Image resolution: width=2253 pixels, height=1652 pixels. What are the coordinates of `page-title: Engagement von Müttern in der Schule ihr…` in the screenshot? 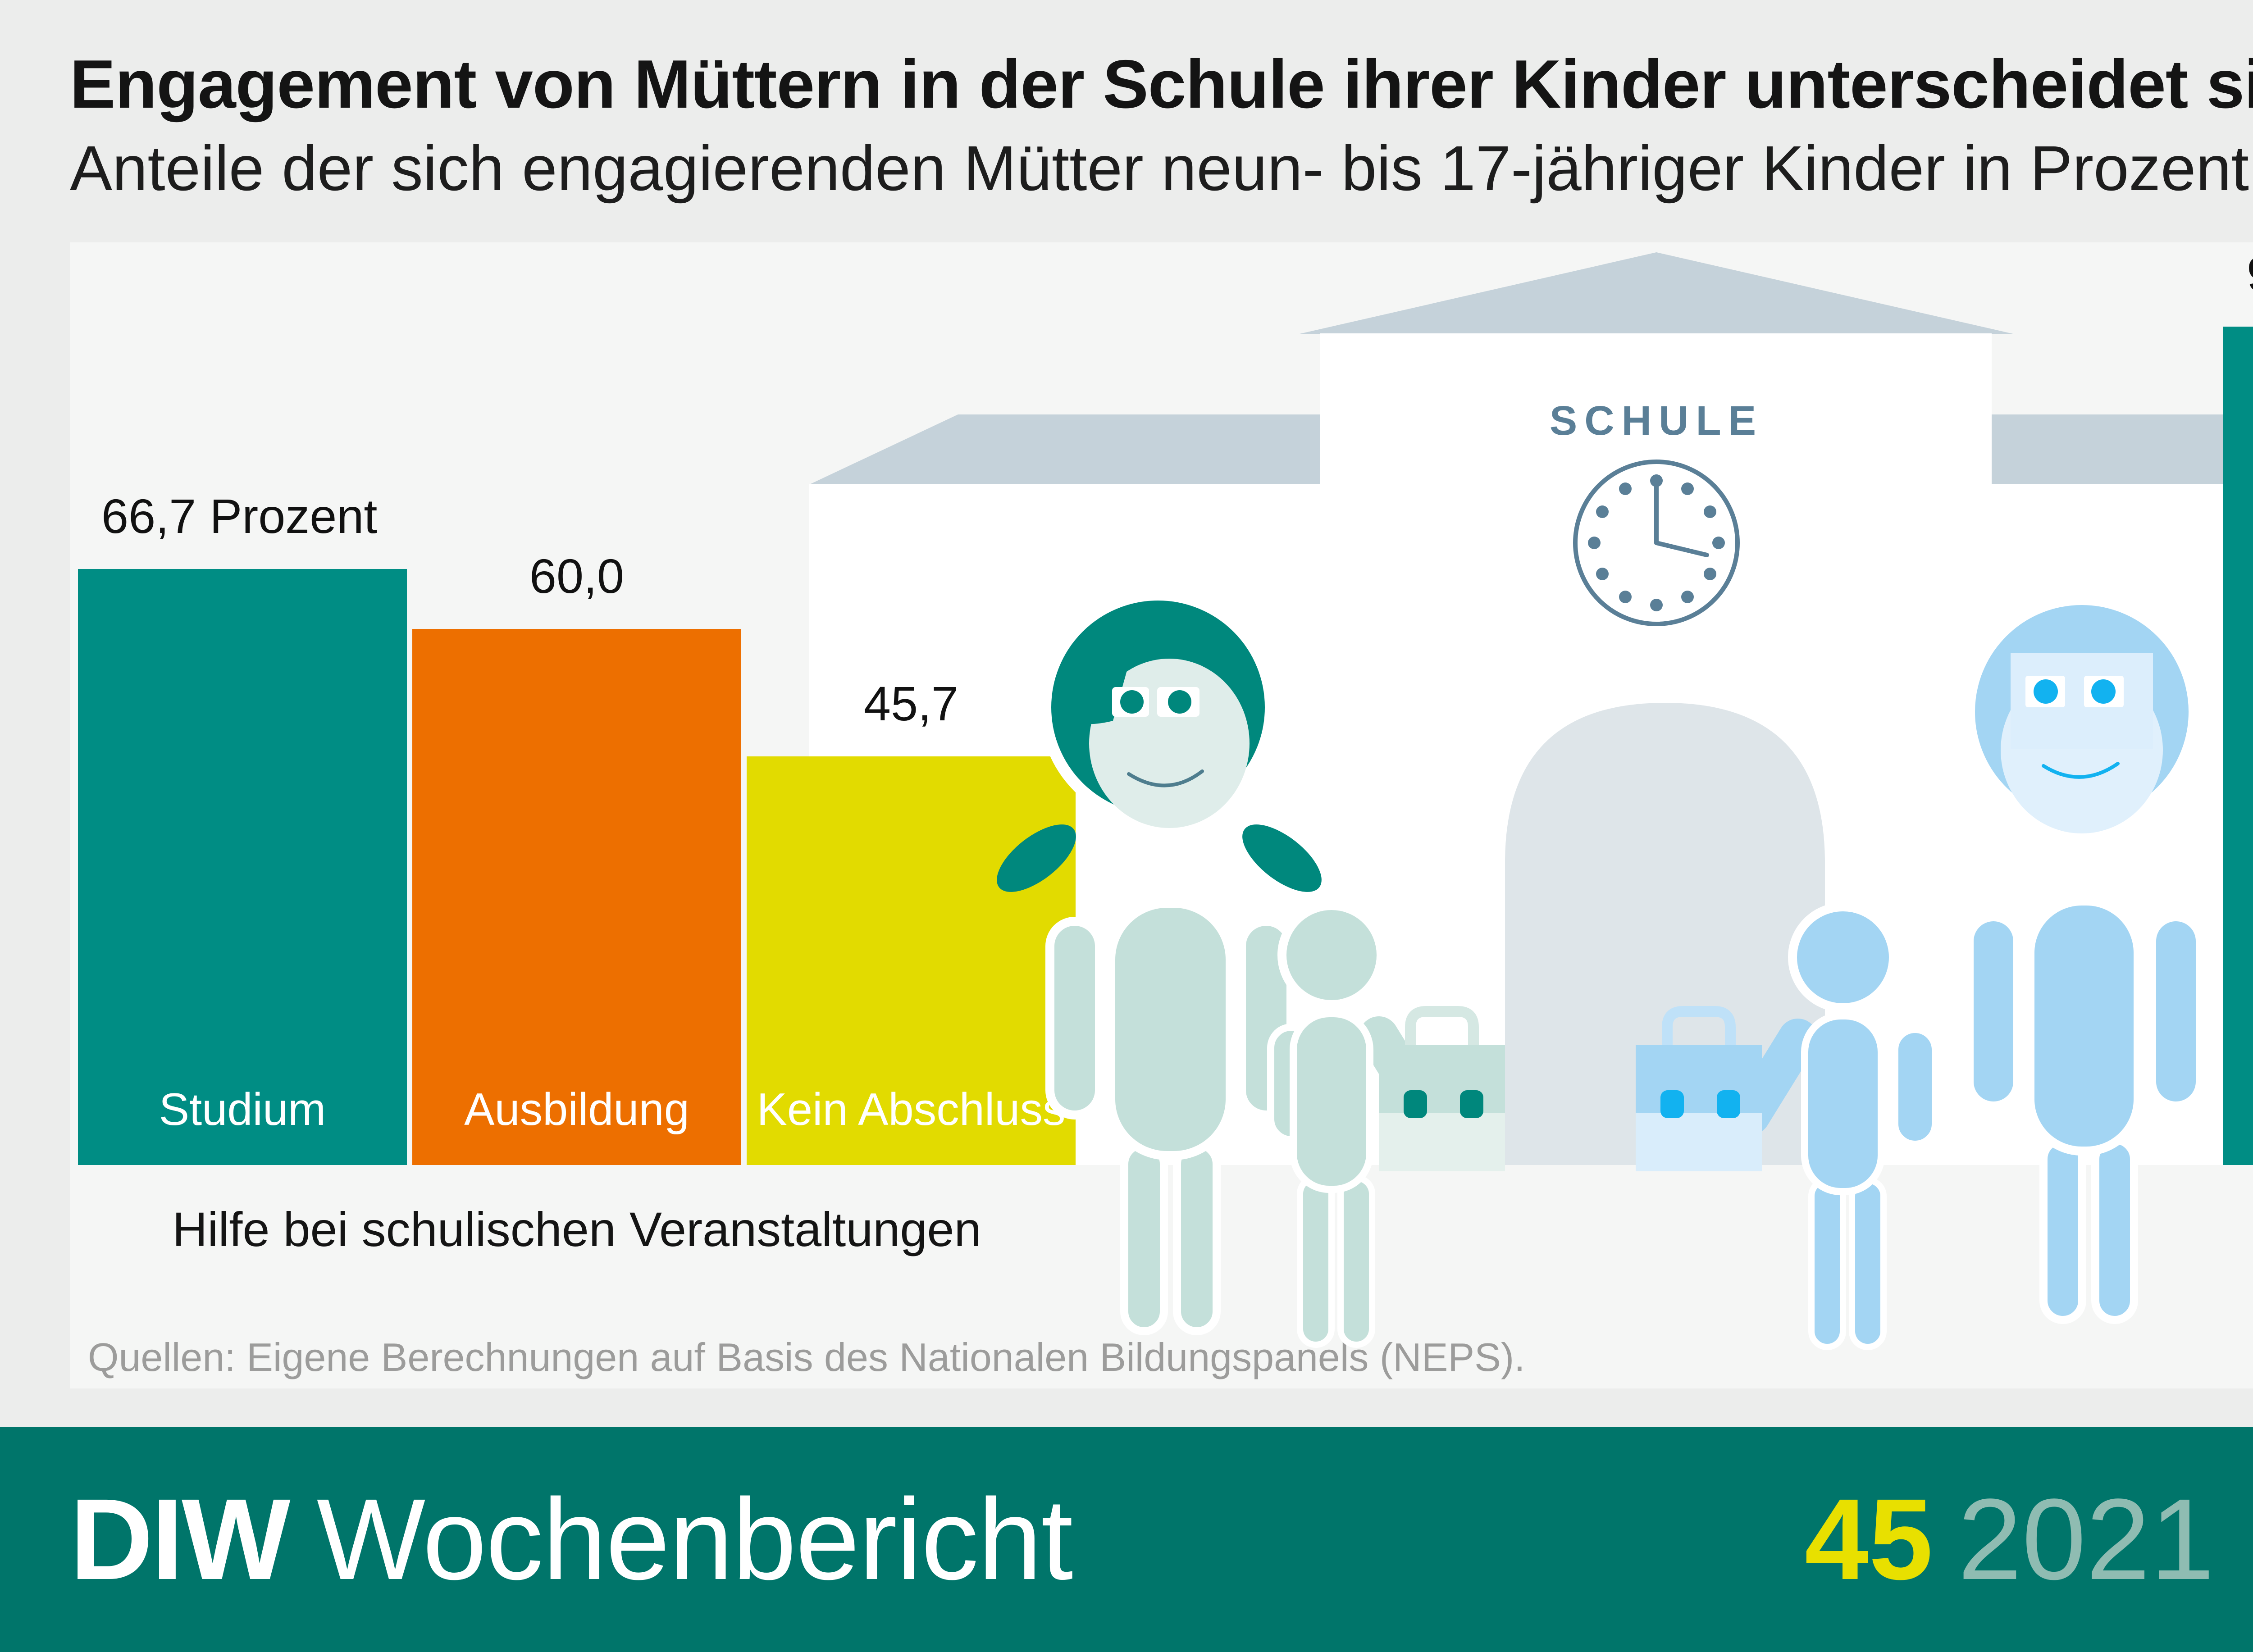 It's located at (1161, 85).